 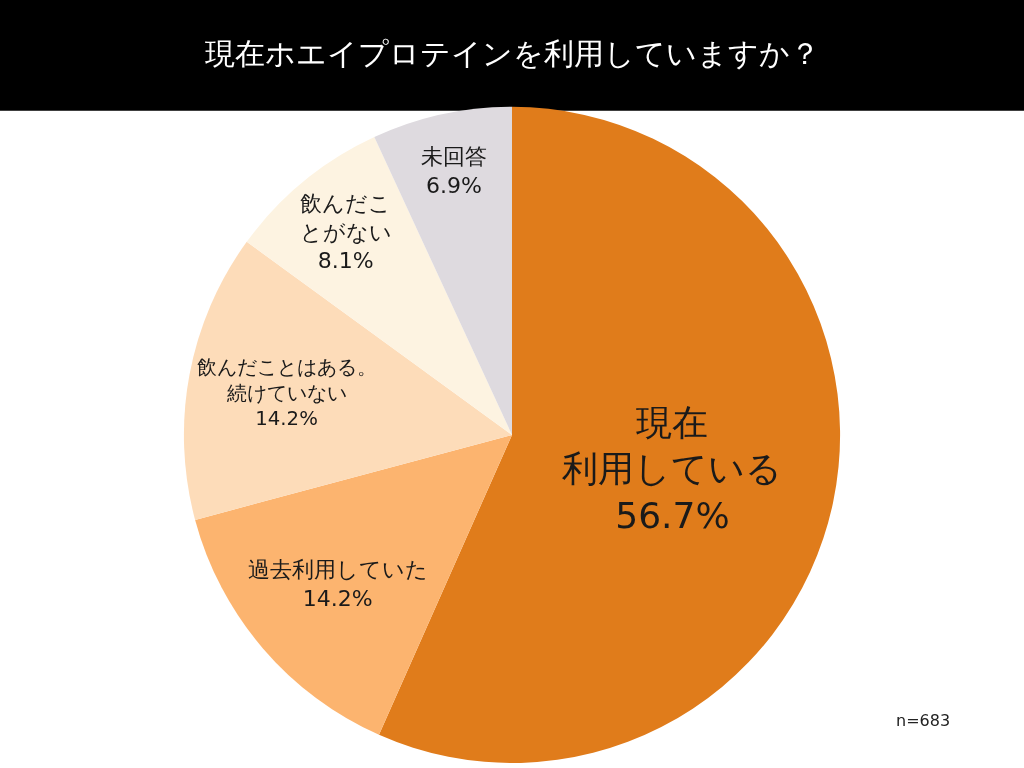 I want to click on data-label: 8.1%, so click(x=345, y=261).